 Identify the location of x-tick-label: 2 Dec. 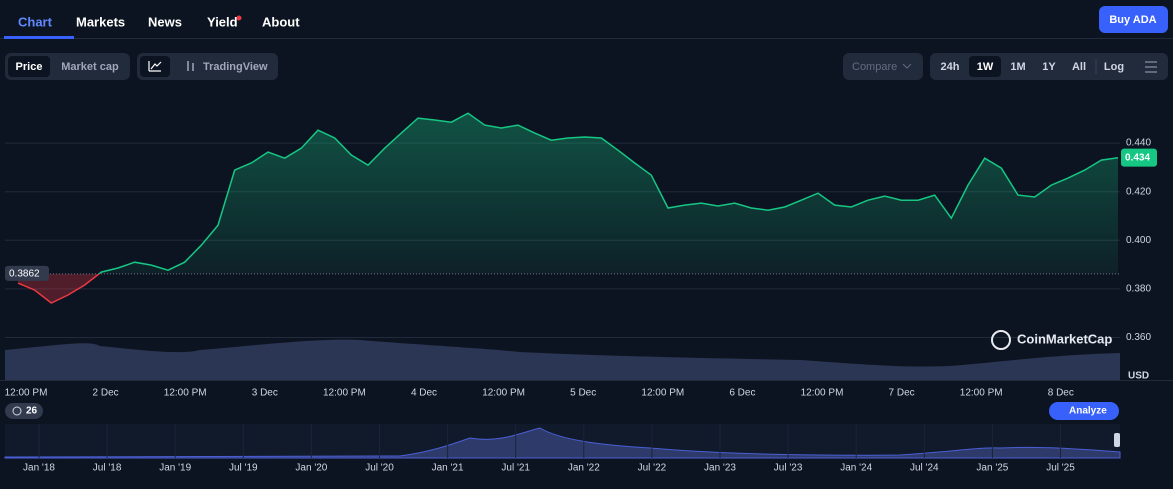
(106, 393).